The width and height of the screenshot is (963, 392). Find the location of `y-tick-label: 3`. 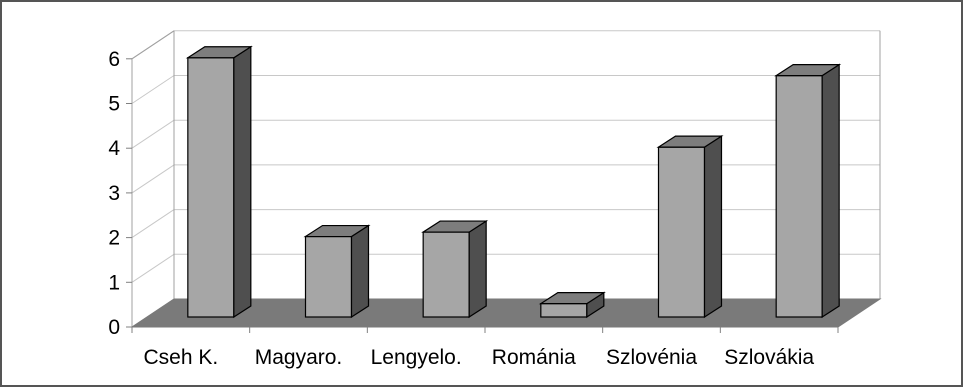

y-tick-label: 3 is located at coordinates (114, 193).